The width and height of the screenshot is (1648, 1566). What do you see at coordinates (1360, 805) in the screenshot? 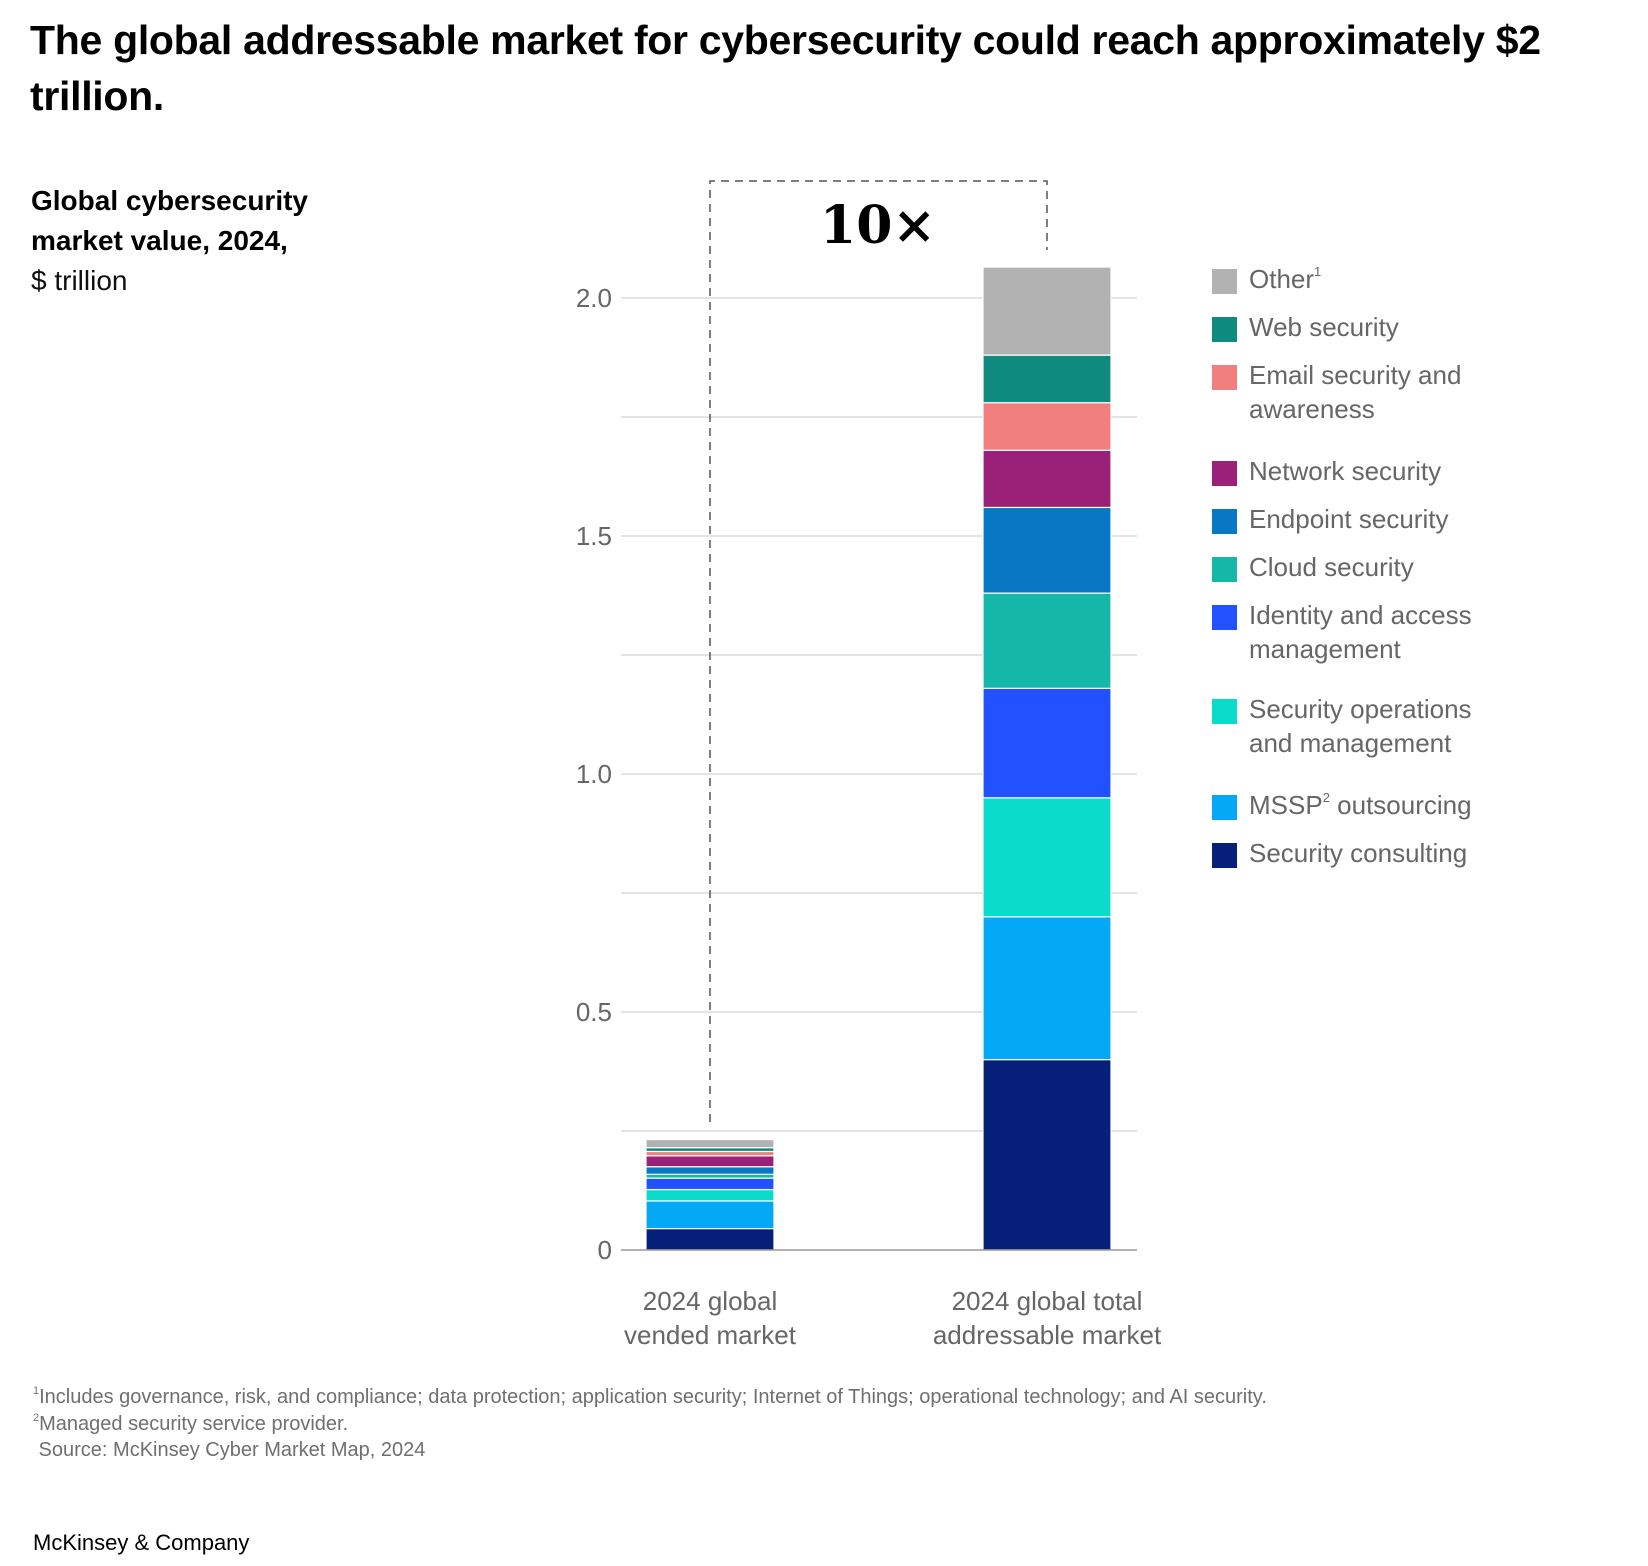
I see `legend-label: MSSP2 outsourcing` at bounding box center [1360, 805].